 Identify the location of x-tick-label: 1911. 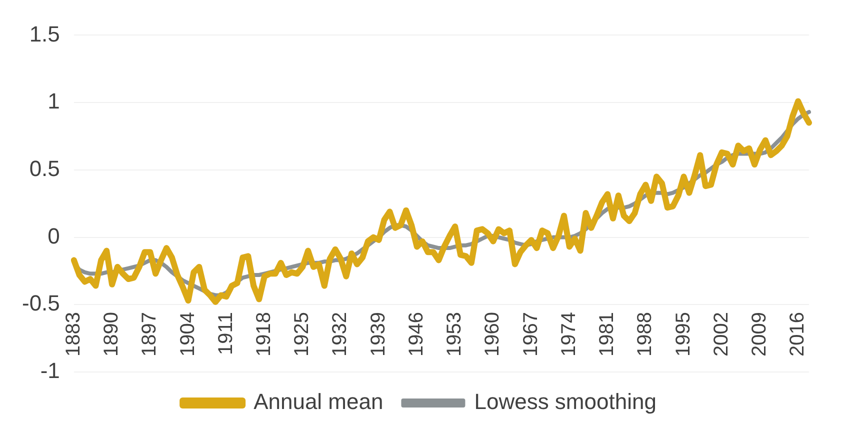
(225, 334).